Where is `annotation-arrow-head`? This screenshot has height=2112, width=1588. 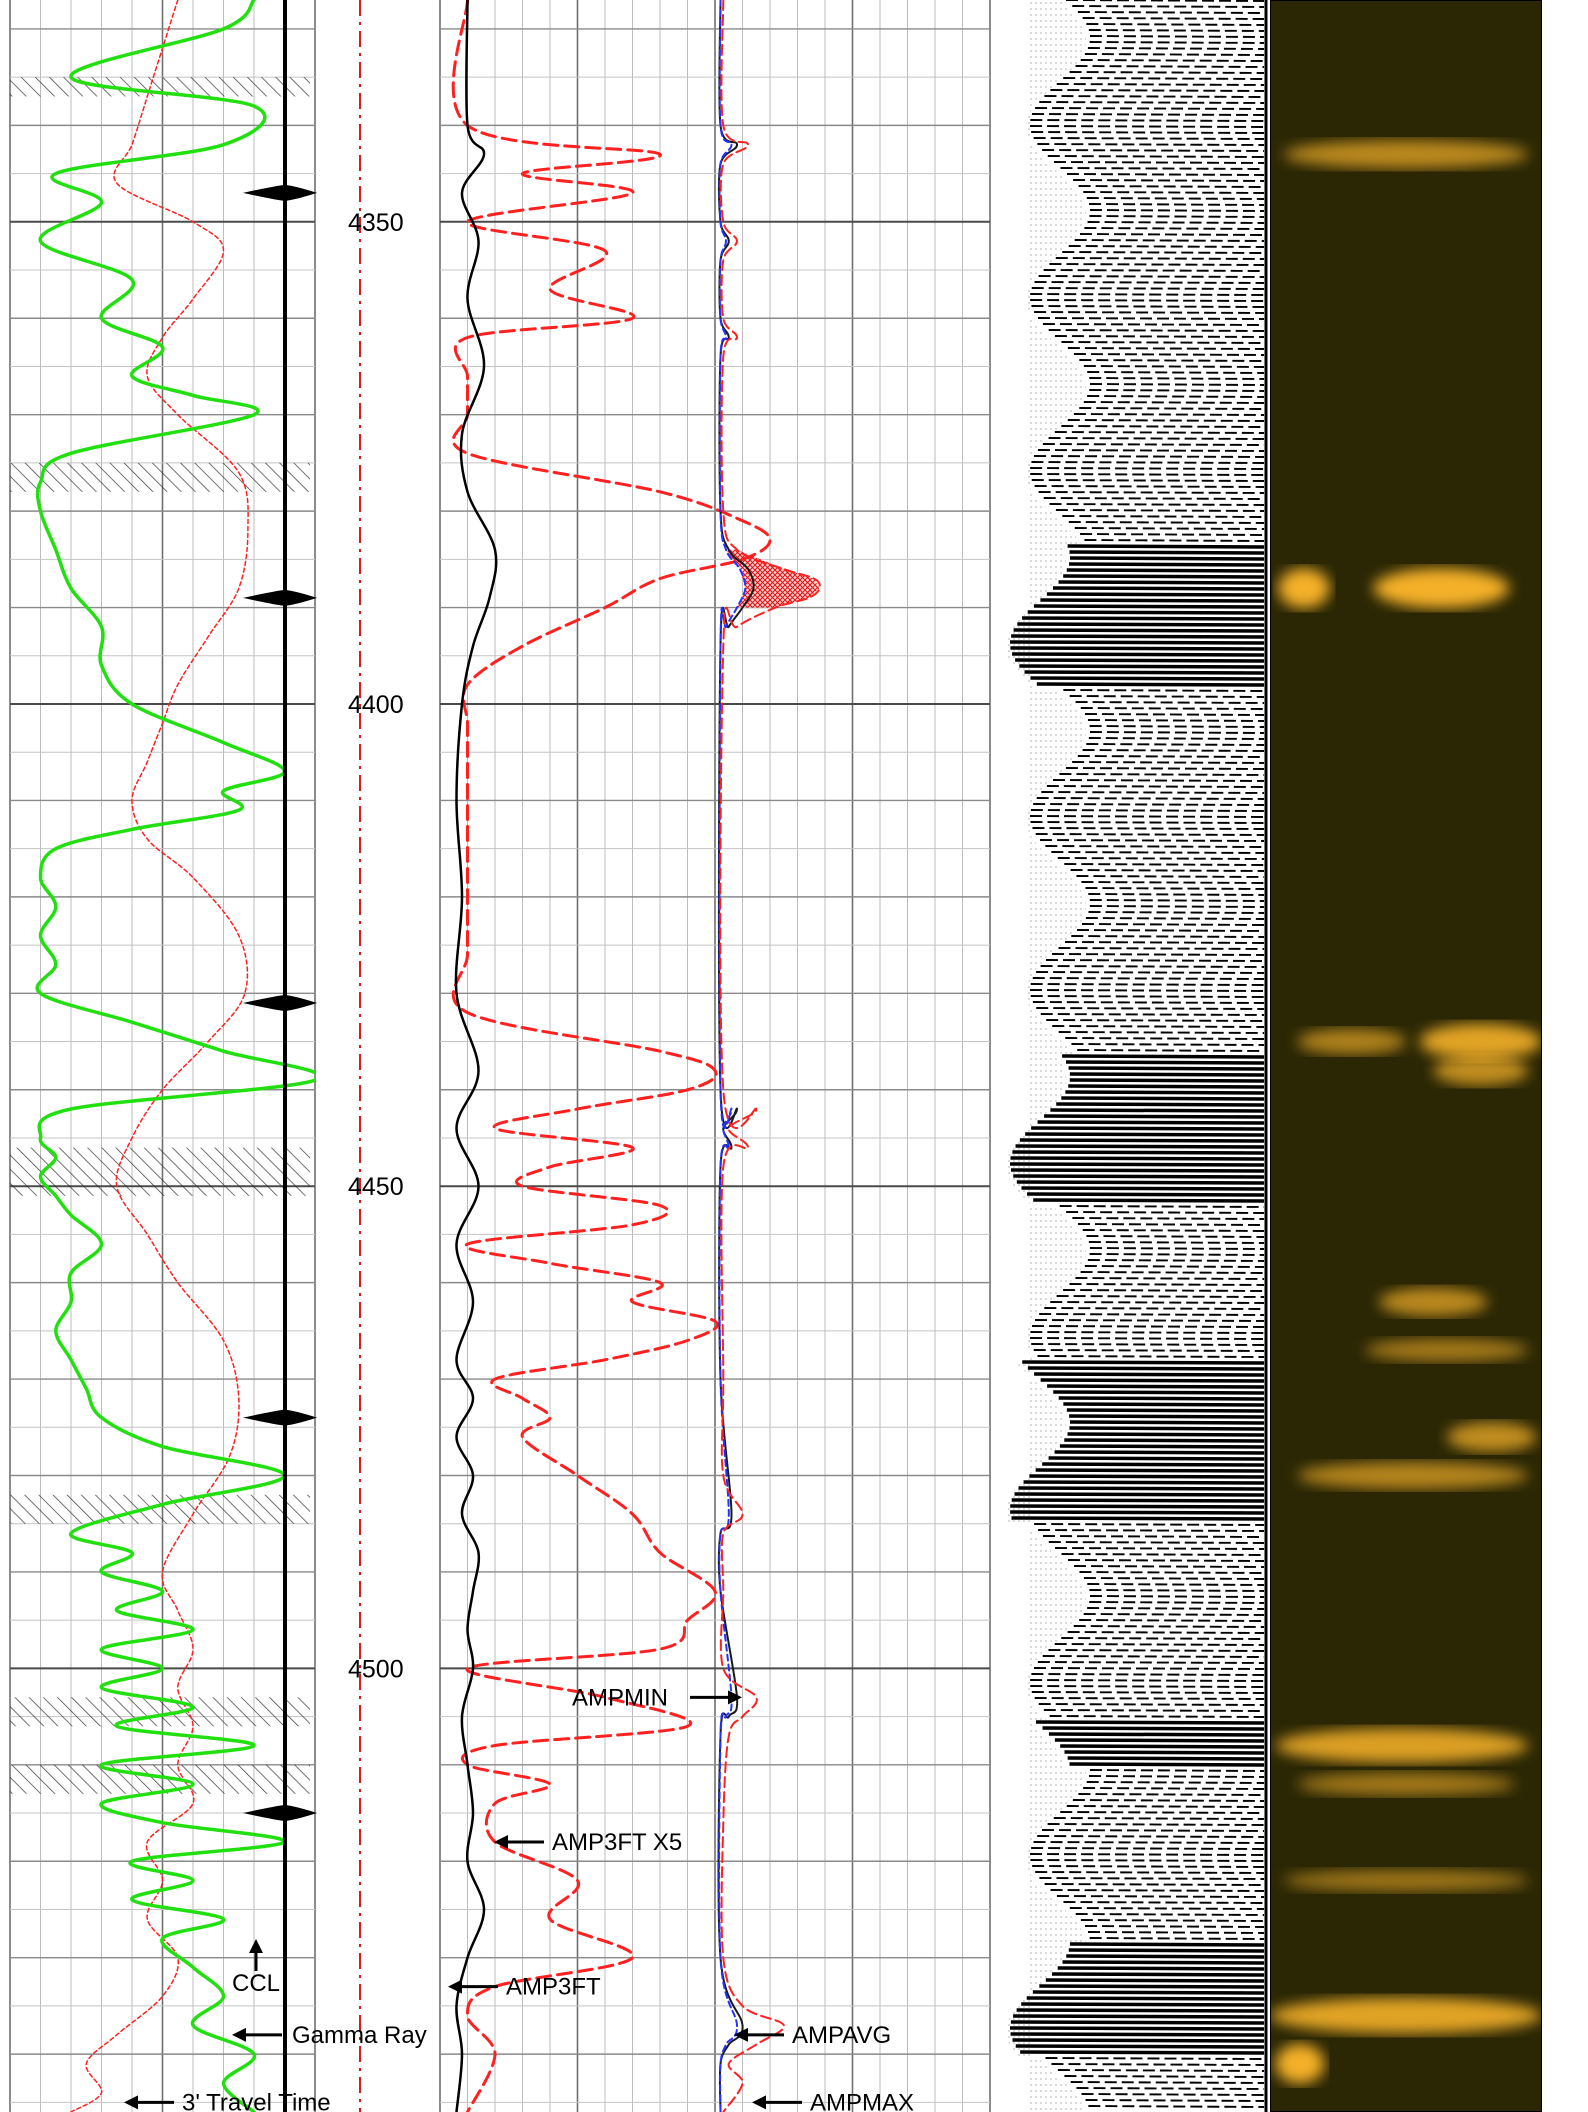 annotation-arrow-head is located at coordinates (131, 2102).